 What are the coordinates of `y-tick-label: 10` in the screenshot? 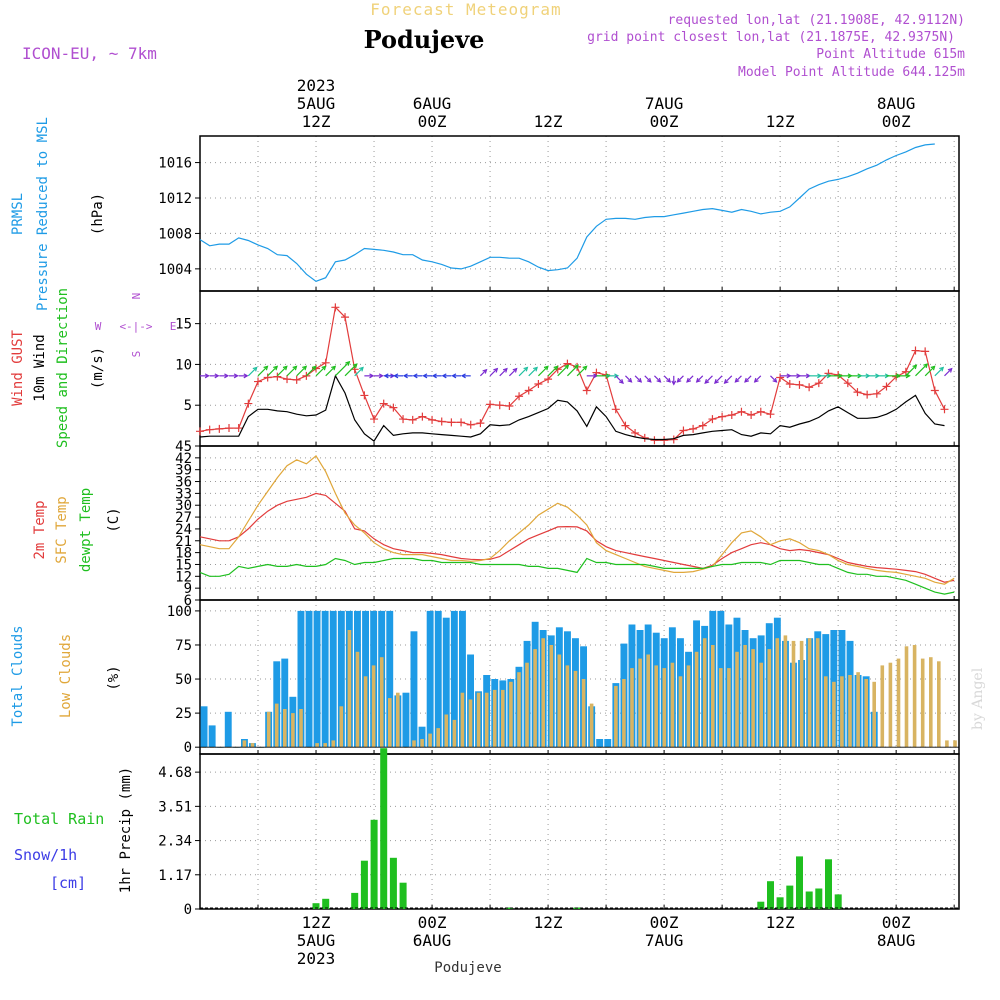 It's located at (183, 365).